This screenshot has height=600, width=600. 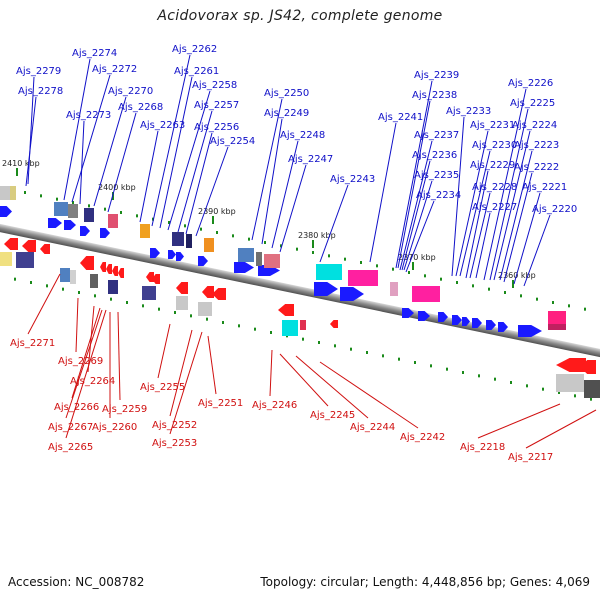 I want to click on reverse-gene-label: Ajs_2265, so click(x=70, y=447).